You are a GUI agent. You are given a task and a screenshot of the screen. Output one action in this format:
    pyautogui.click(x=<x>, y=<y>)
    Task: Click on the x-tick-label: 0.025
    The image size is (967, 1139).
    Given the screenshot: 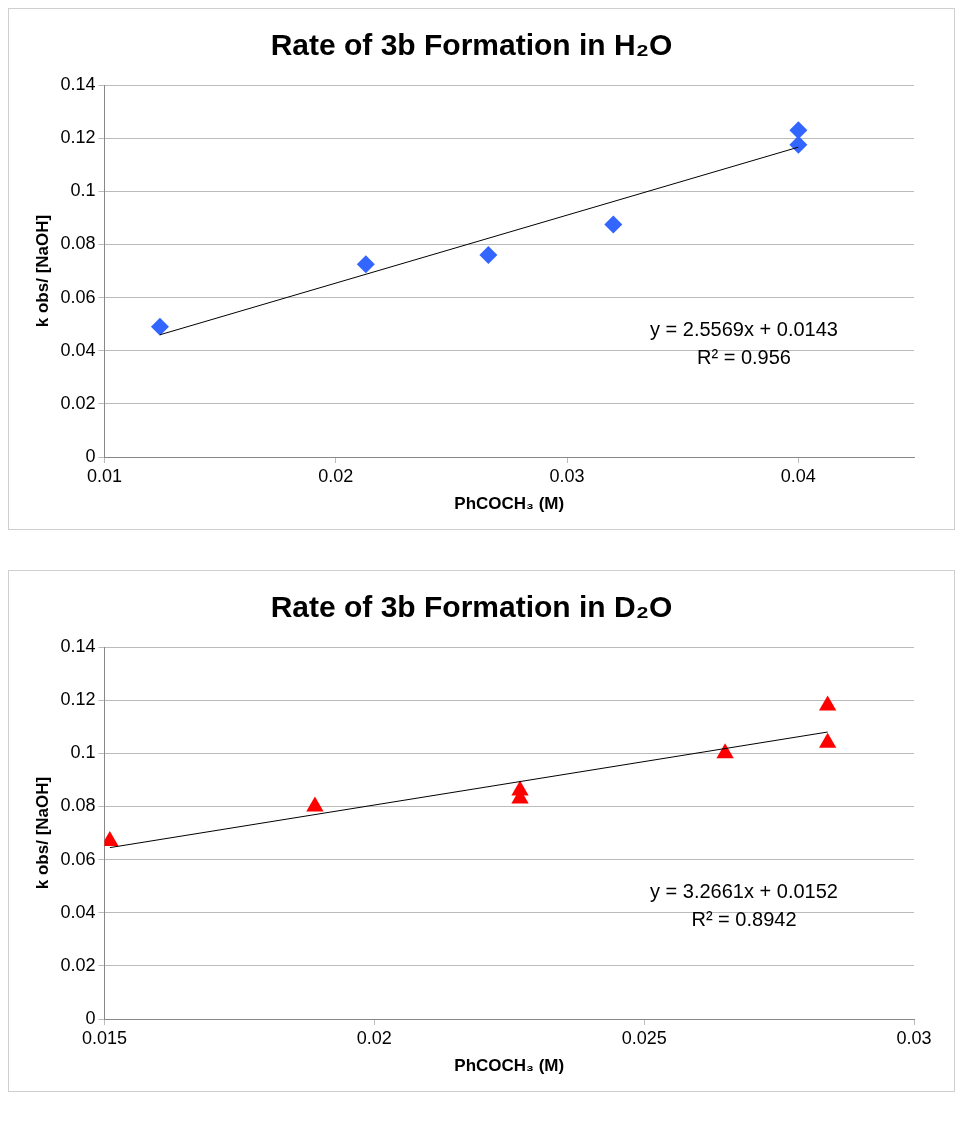 What is the action you would take?
    pyautogui.click(x=644, y=1037)
    